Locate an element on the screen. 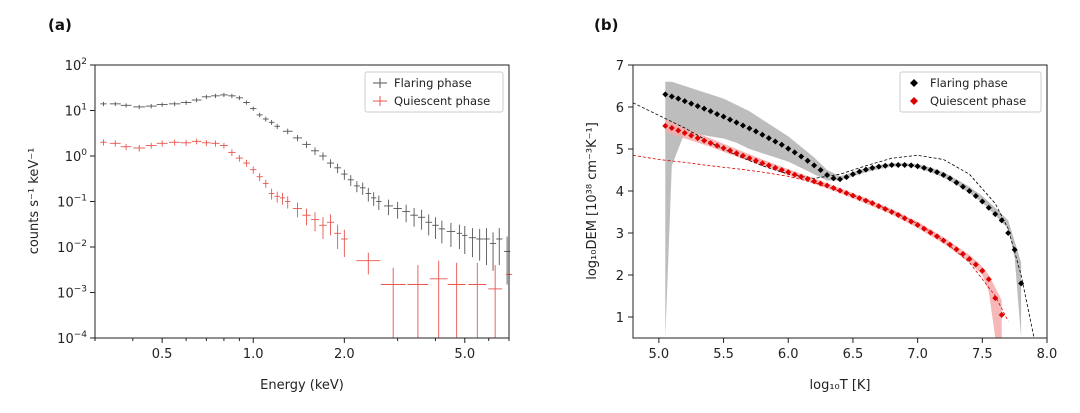 The image size is (1080, 413). legend-marker-quiescent-dem is located at coordinates (914, 101).